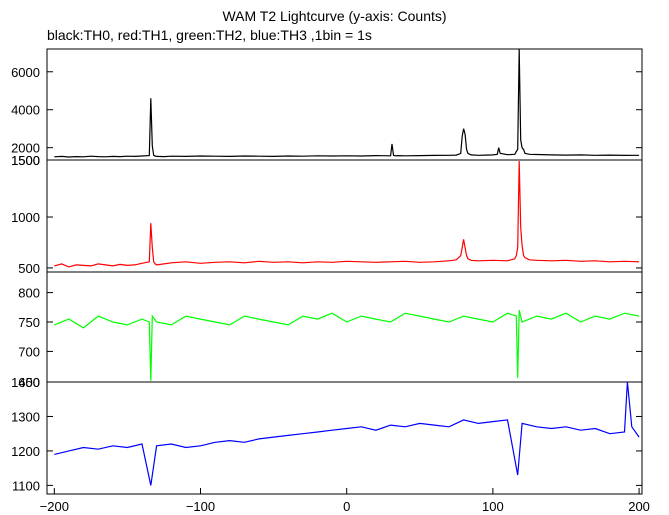 The height and width of the screenshot is (515, 669). I want to click on y-tick-label-1-1: 1000, so click(25, 217).